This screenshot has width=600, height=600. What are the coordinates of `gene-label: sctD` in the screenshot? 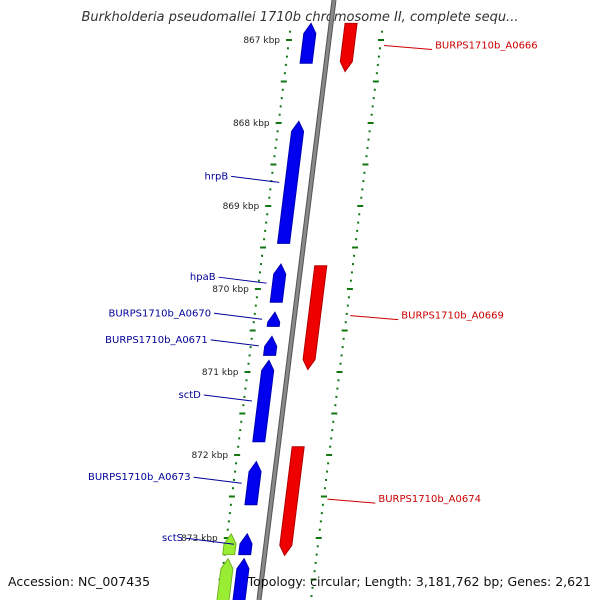 It's located at (190, 395).